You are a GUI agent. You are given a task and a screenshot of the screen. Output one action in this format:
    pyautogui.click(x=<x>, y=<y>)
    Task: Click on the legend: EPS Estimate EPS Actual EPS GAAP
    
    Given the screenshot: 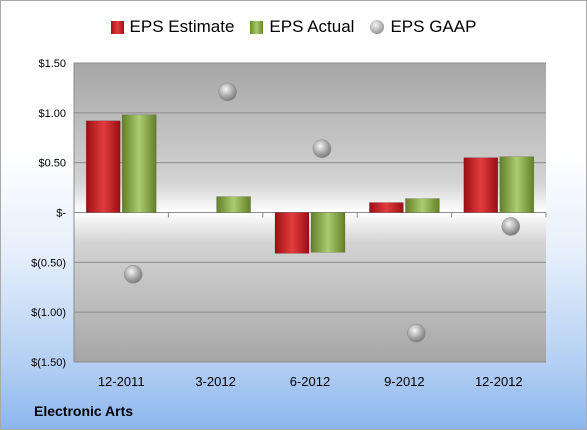 What is the action you would take?
    pyautogui.click(x=293, y=27)
    